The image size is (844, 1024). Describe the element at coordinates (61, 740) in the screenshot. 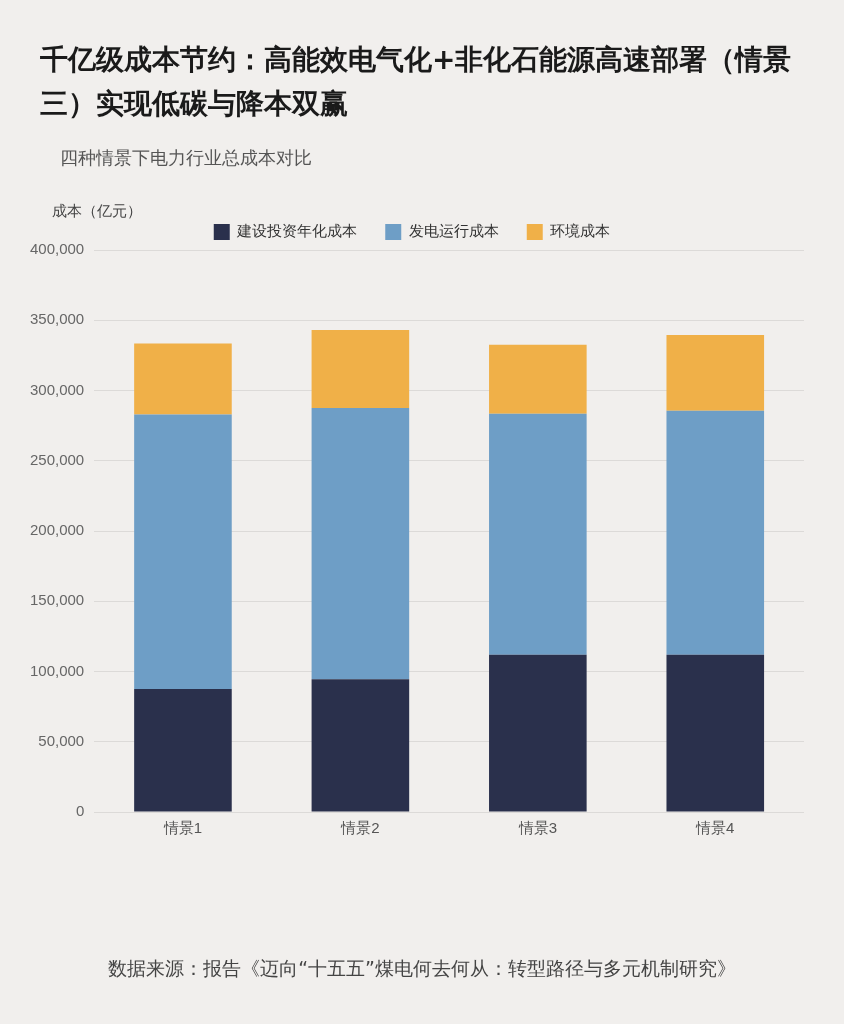

I see `y-tick-label: 50,000` at that location.